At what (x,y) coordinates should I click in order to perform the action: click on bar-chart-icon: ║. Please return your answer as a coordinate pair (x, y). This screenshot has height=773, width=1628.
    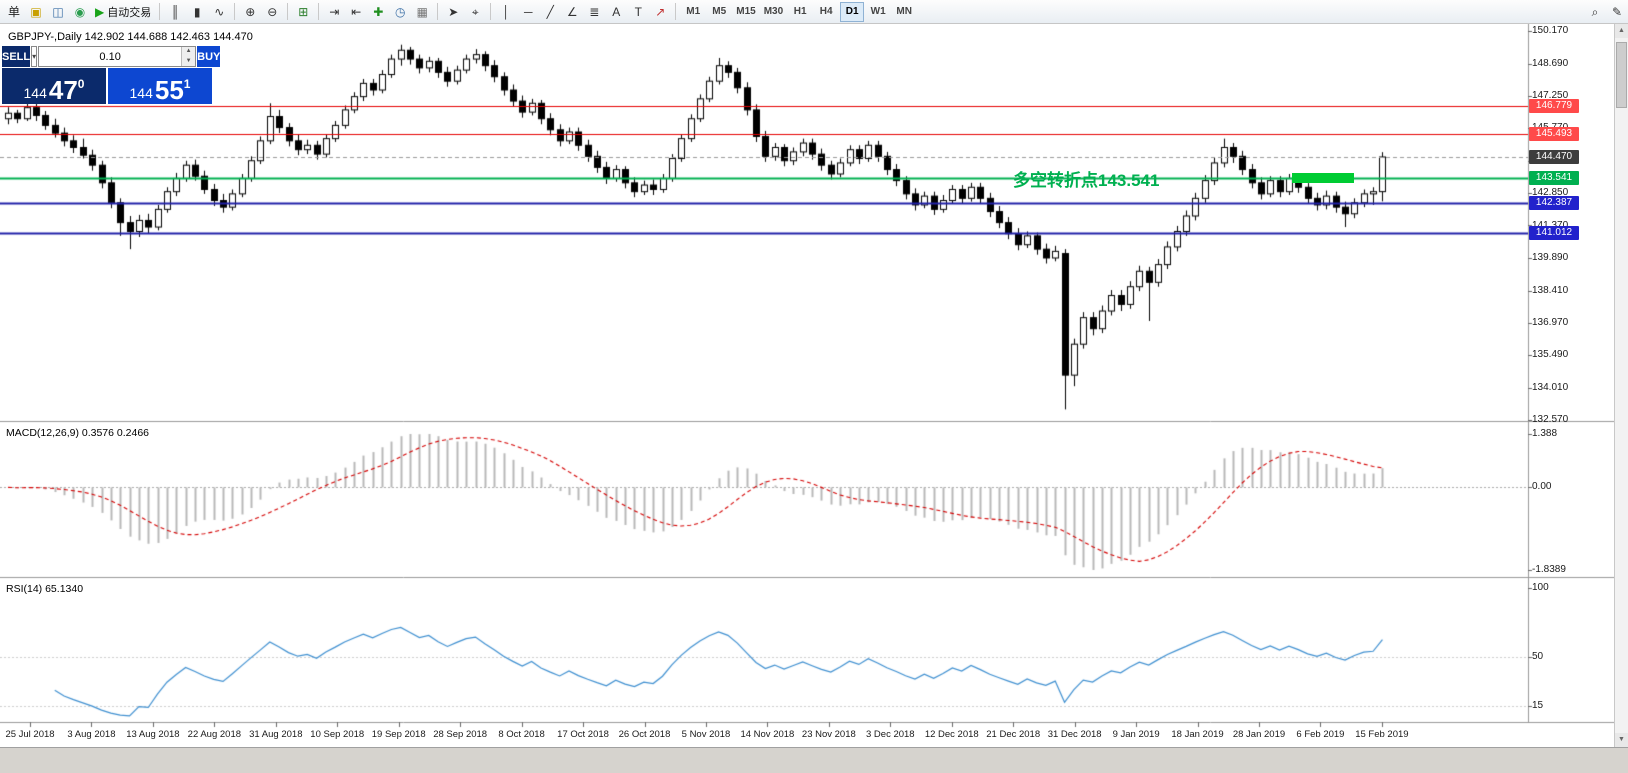
    Looking at the image, I should click on (175, 11).